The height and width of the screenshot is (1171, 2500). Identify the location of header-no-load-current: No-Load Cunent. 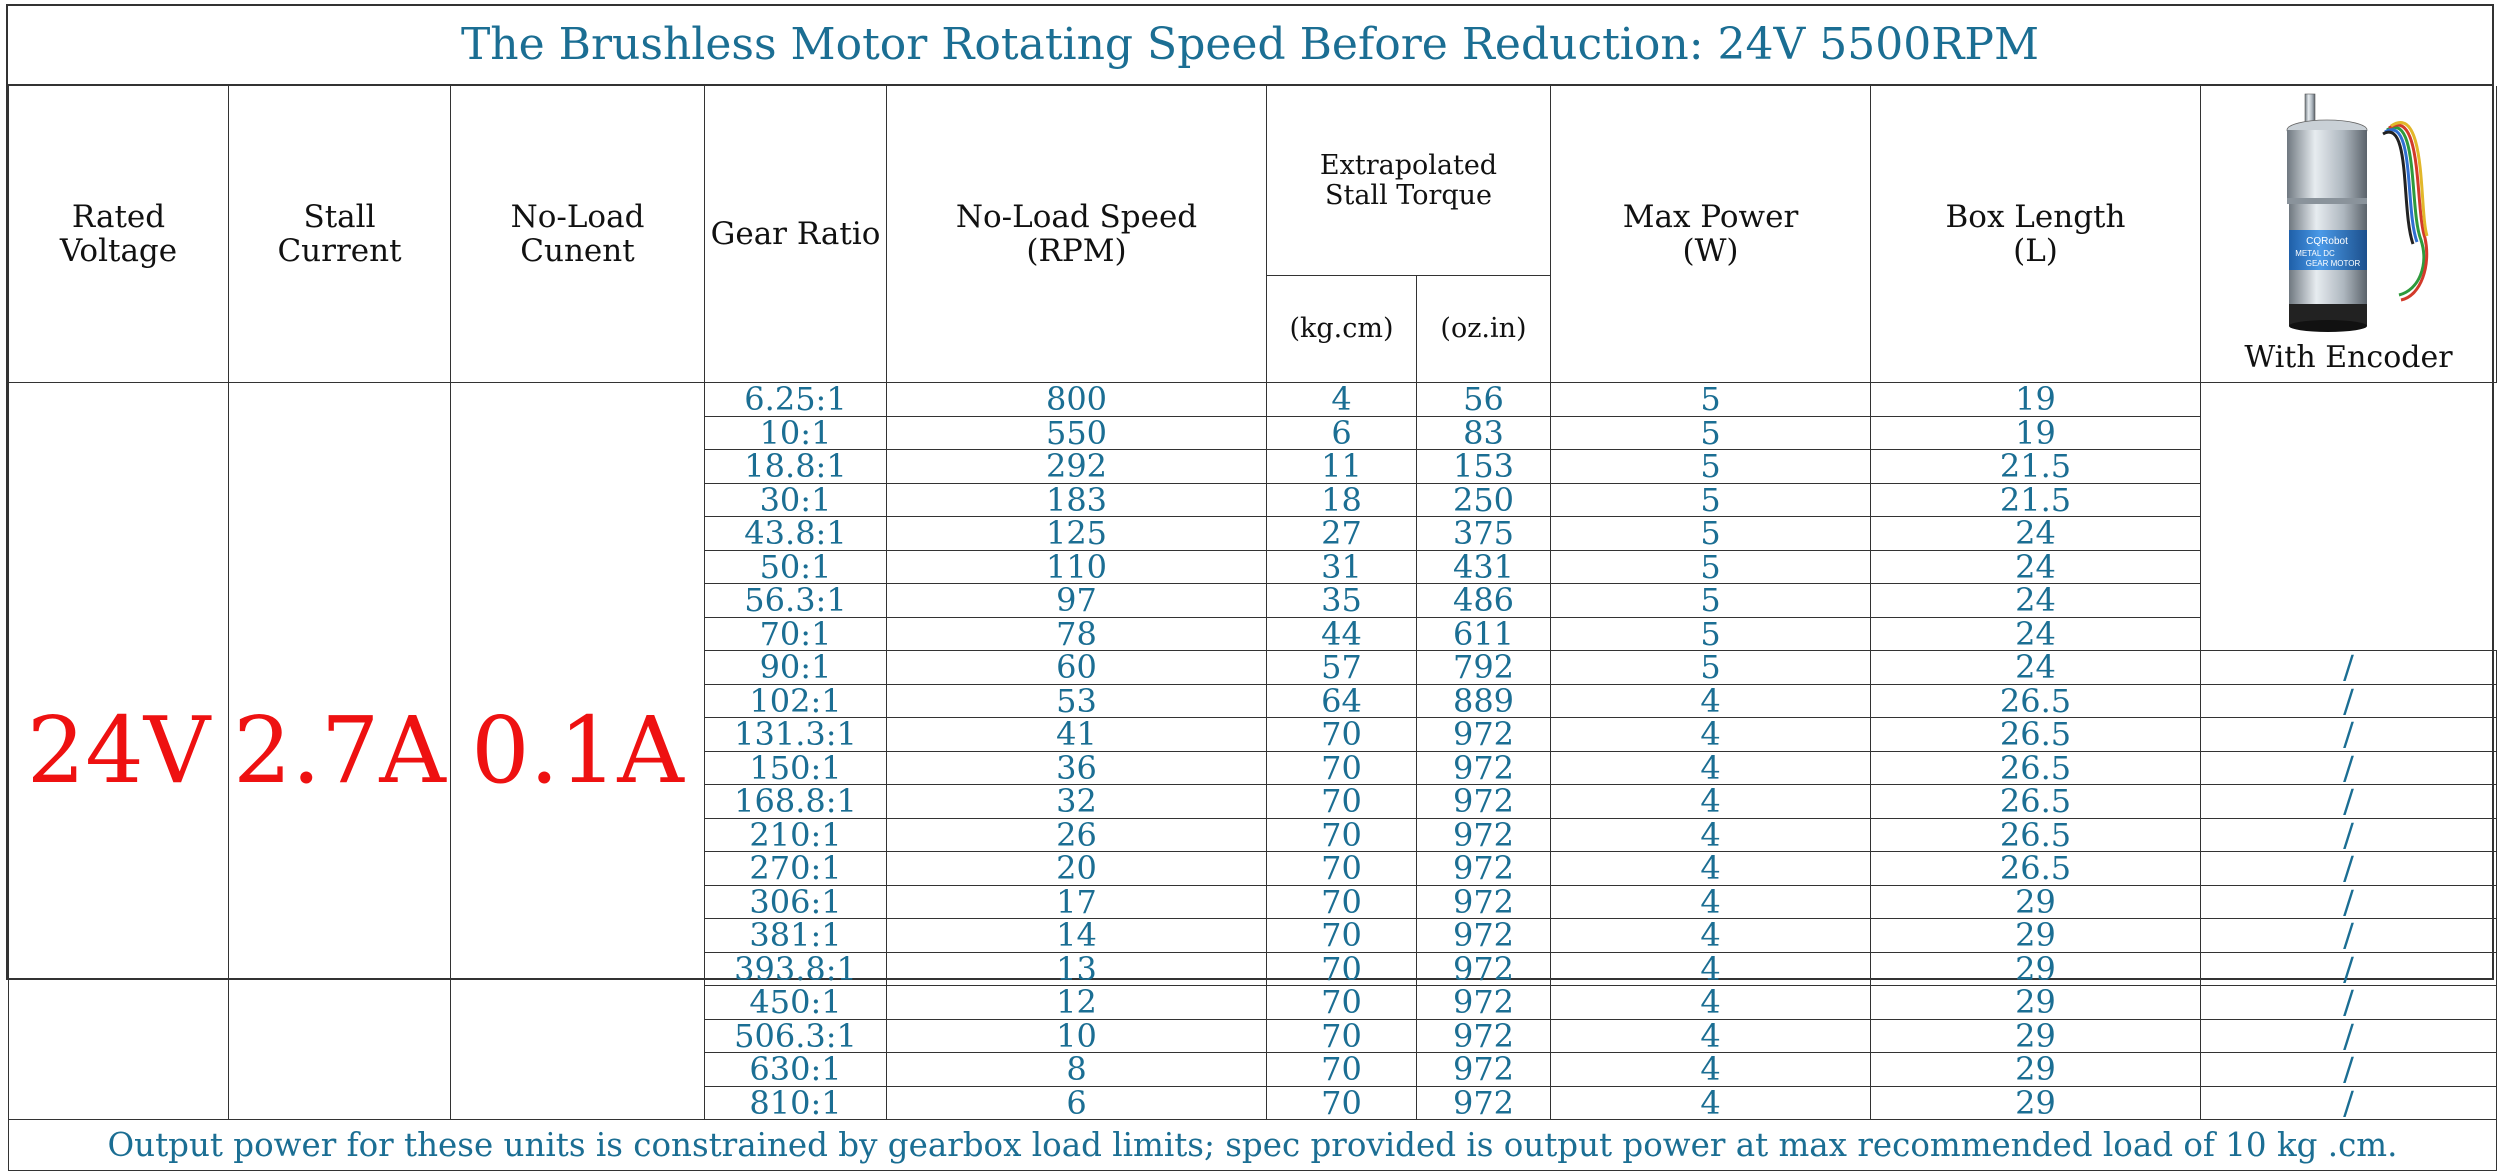
(577, 234).